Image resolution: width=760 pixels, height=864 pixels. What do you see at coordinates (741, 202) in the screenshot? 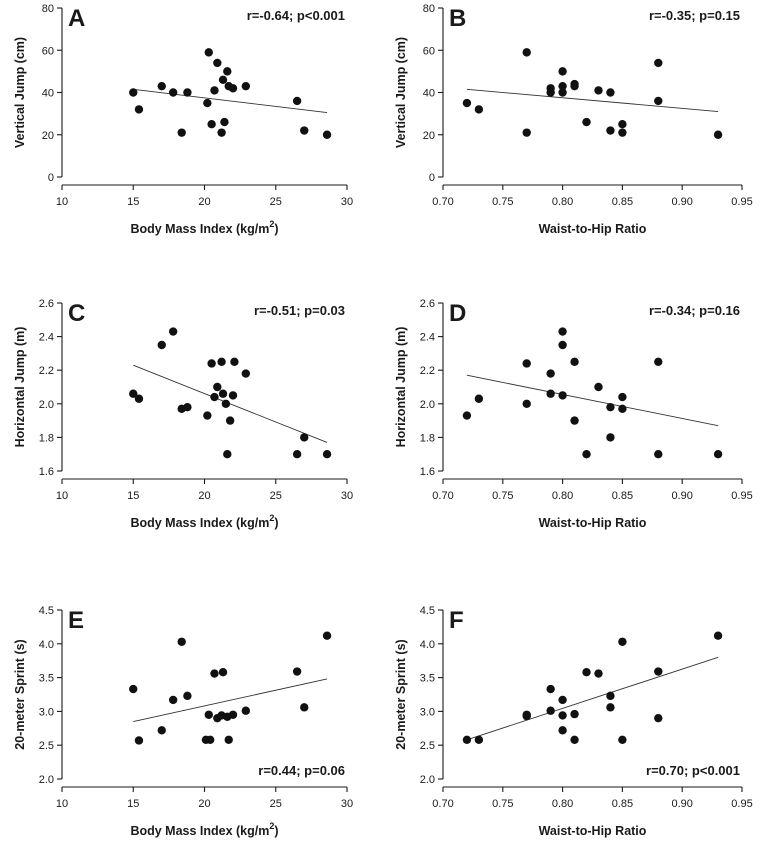
I see `x-tick-label: 0.95` at bounding box center [741, 202].